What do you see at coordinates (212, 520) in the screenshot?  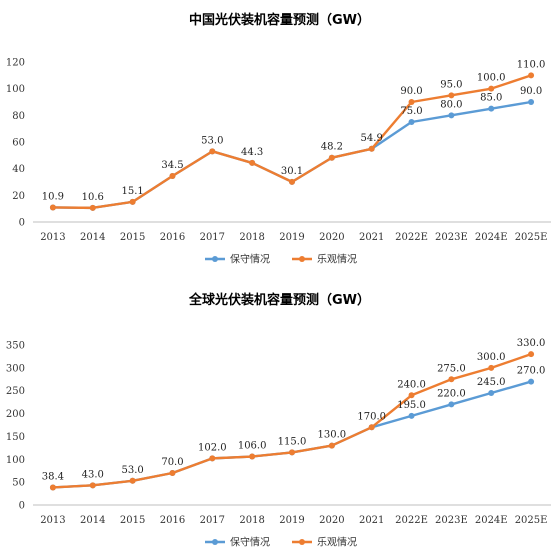 I see `x-tick-label: 2017` at bounding box center [212, 520].